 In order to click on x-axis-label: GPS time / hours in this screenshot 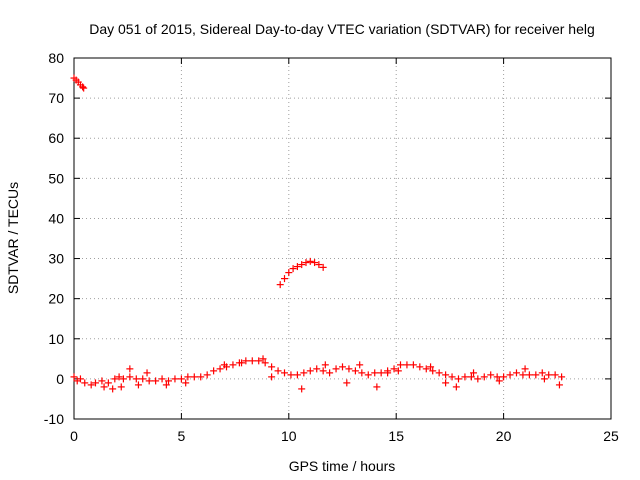, I will do `click(342, 466)`.